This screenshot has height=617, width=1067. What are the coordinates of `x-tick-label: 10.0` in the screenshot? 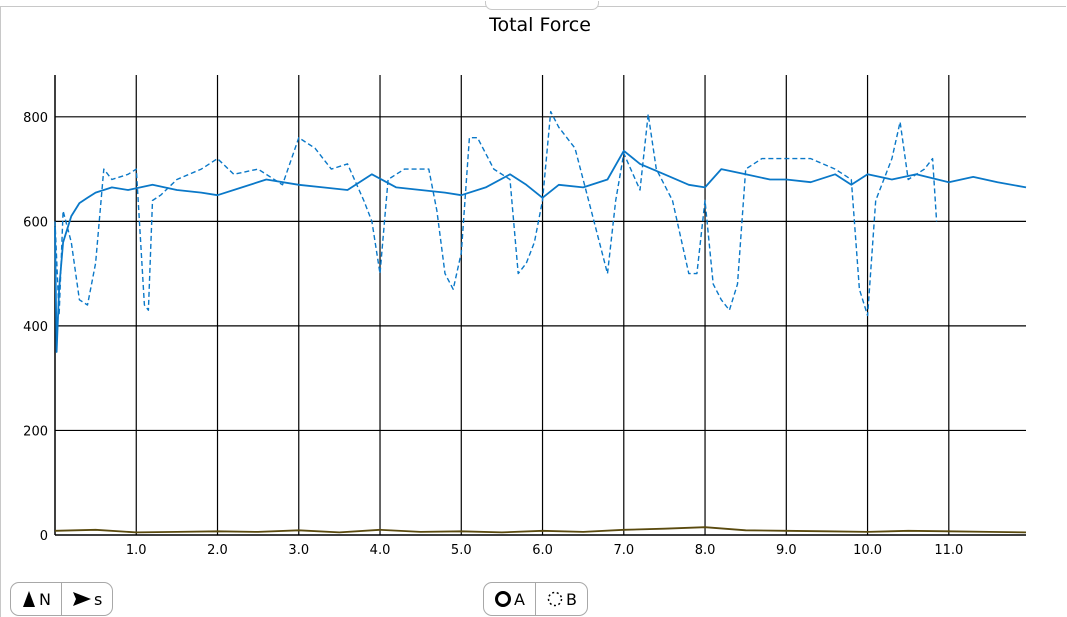 It's located at (867, 550).